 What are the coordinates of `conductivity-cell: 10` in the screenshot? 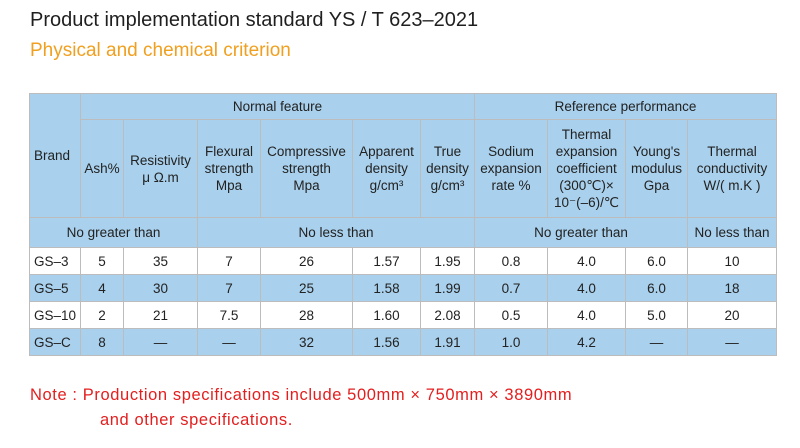 It's located at (732, 261).